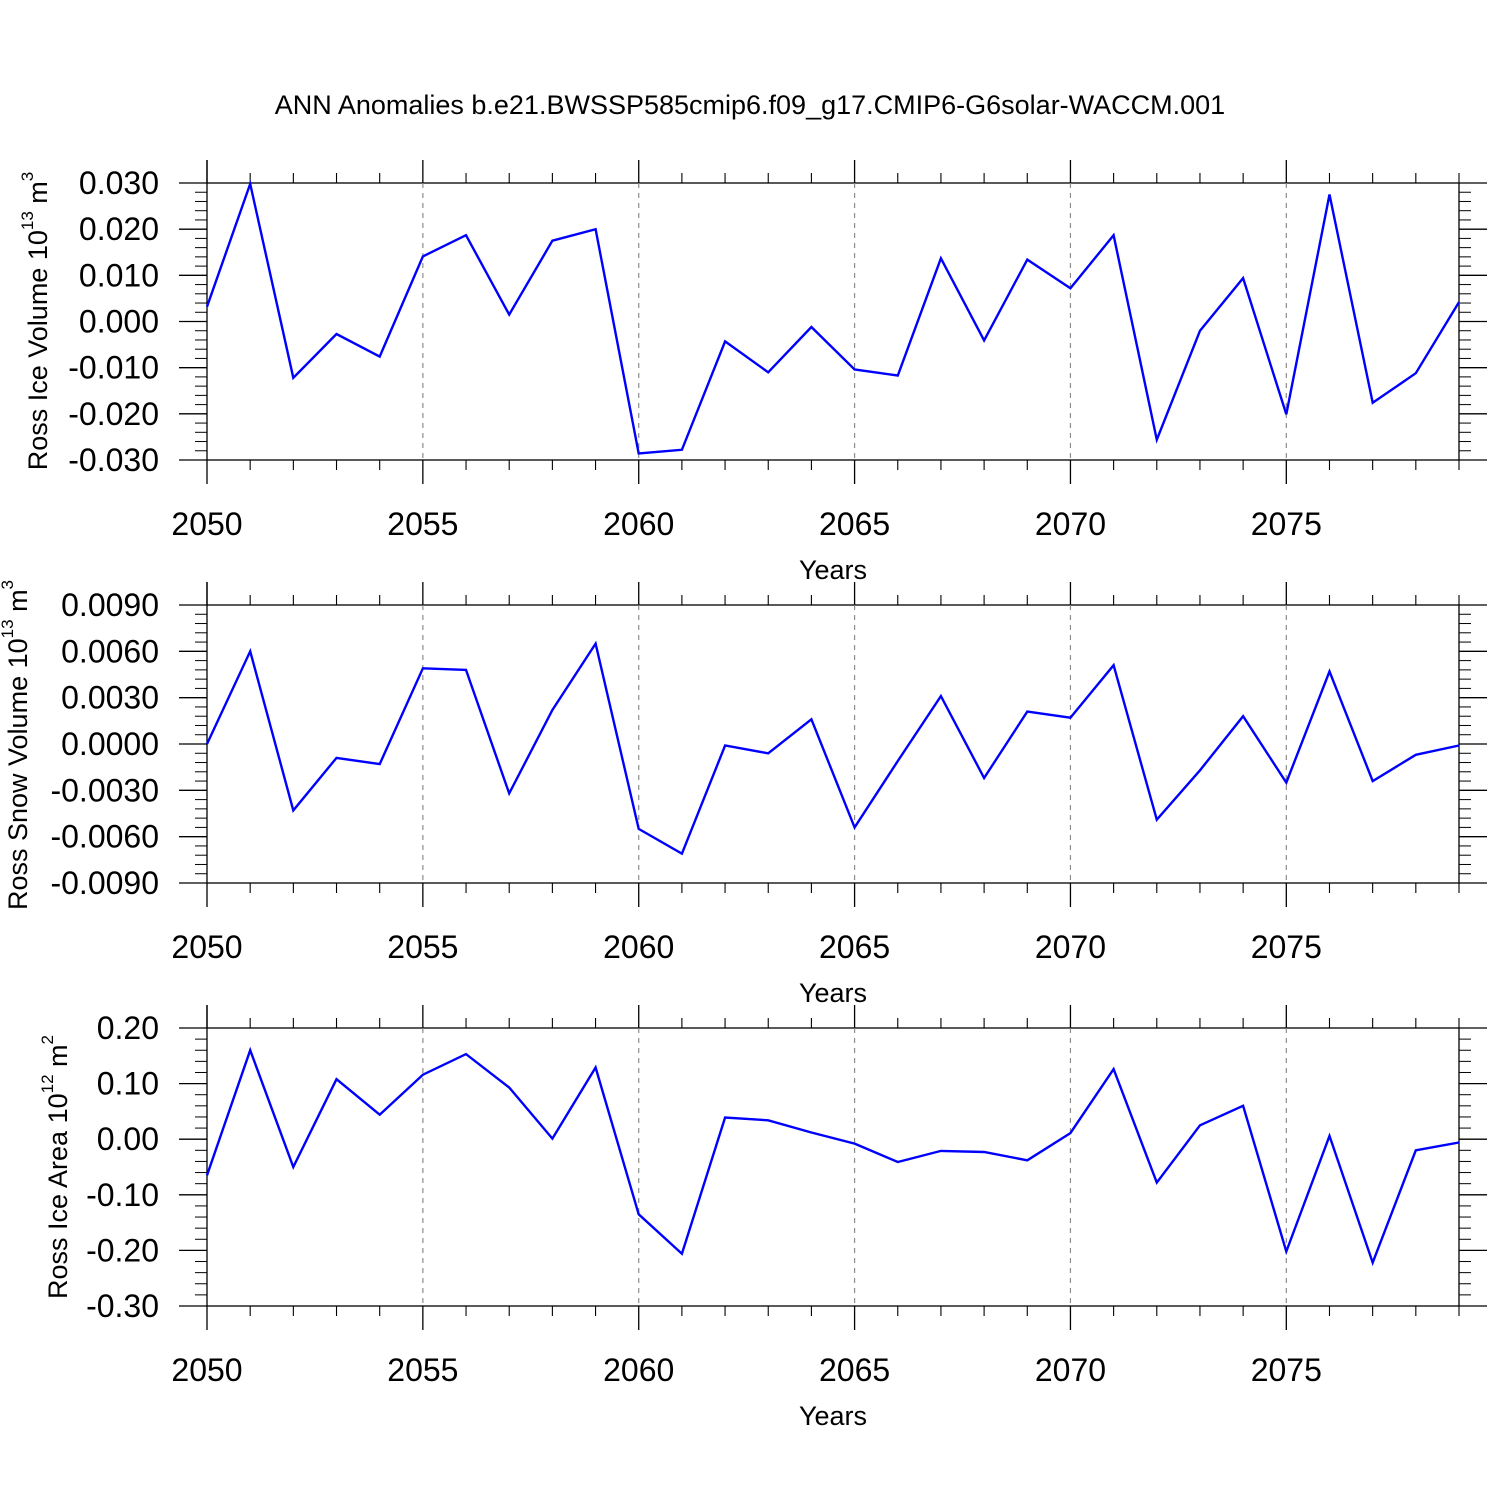 This screenshot has width=1500, height=1505. I want to click on y-tick-label: -0.0090, so click(104, 883).